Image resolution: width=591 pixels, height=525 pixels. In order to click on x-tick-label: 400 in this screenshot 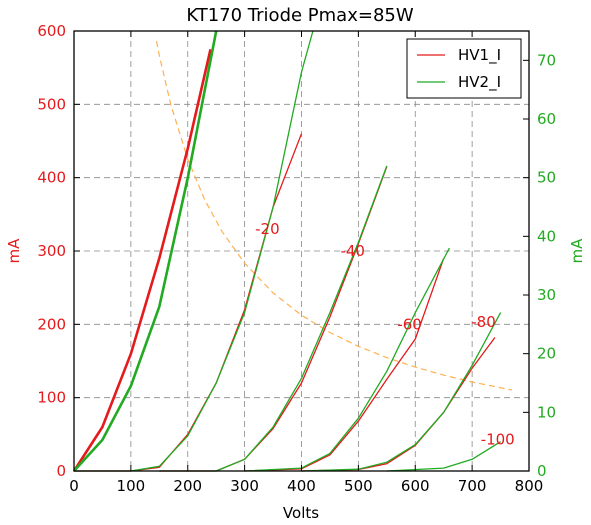, I will do `click(301, 486)`.